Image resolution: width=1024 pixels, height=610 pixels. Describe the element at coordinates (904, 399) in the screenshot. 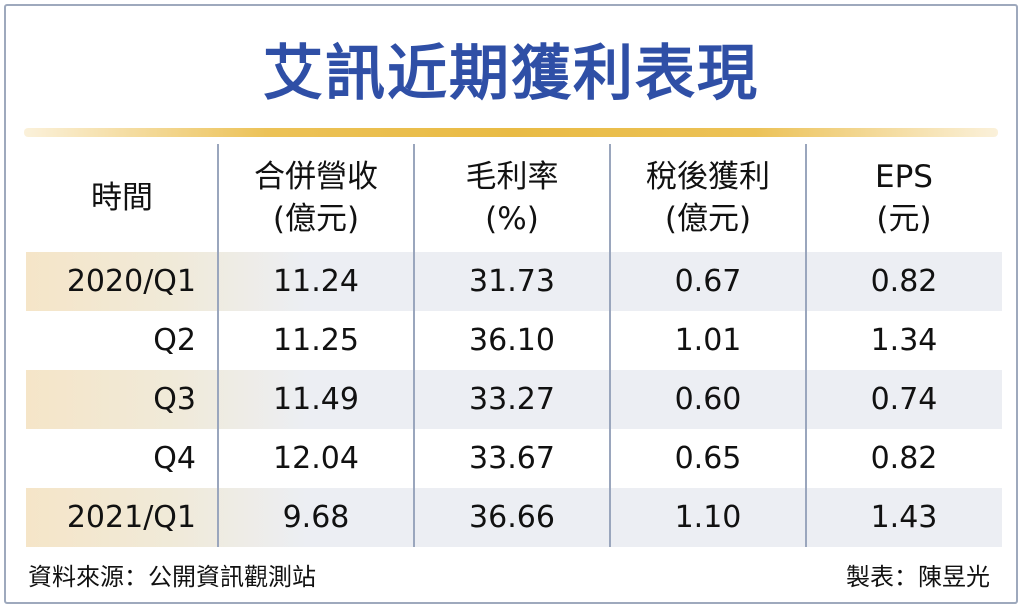

I see `cell-eps: 0.74` at that location.